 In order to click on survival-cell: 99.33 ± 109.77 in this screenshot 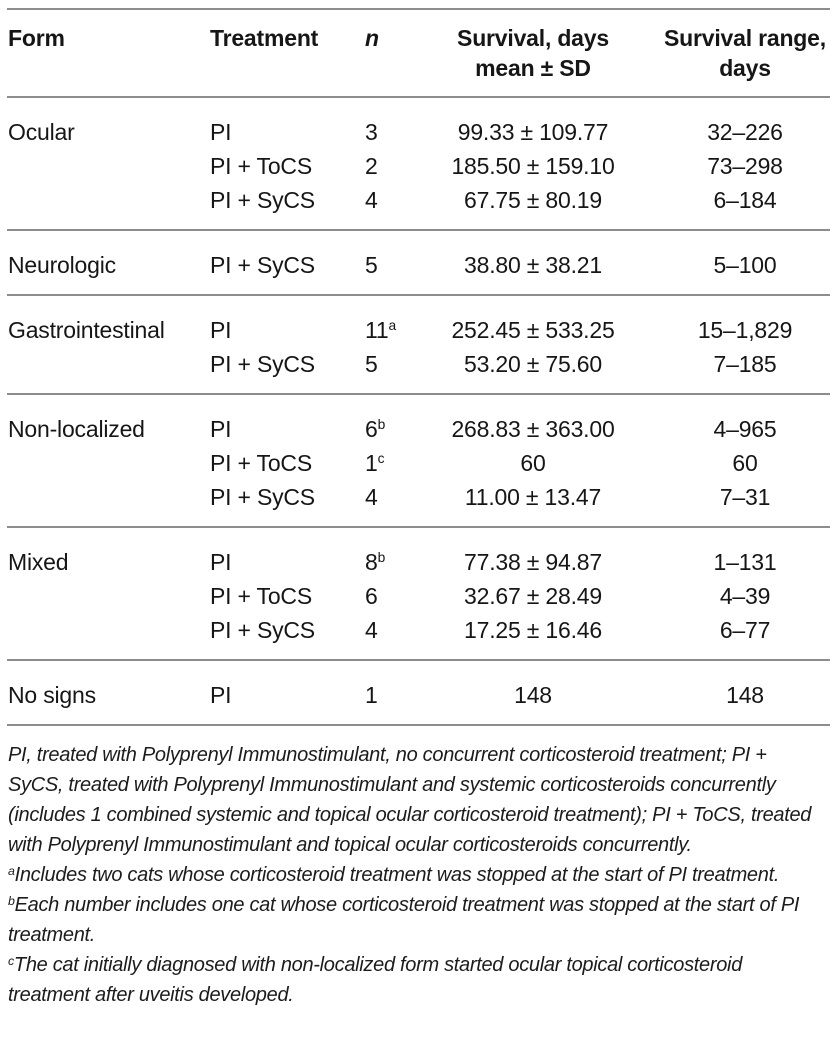, I will do `click(533, 132)`.